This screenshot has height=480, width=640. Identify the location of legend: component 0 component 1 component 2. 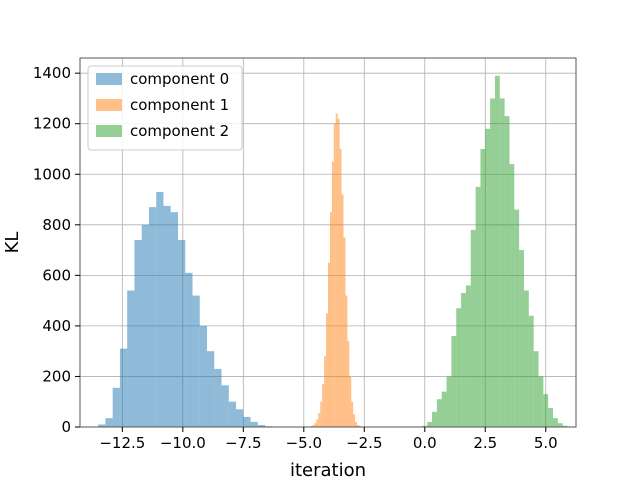
(165, 108).